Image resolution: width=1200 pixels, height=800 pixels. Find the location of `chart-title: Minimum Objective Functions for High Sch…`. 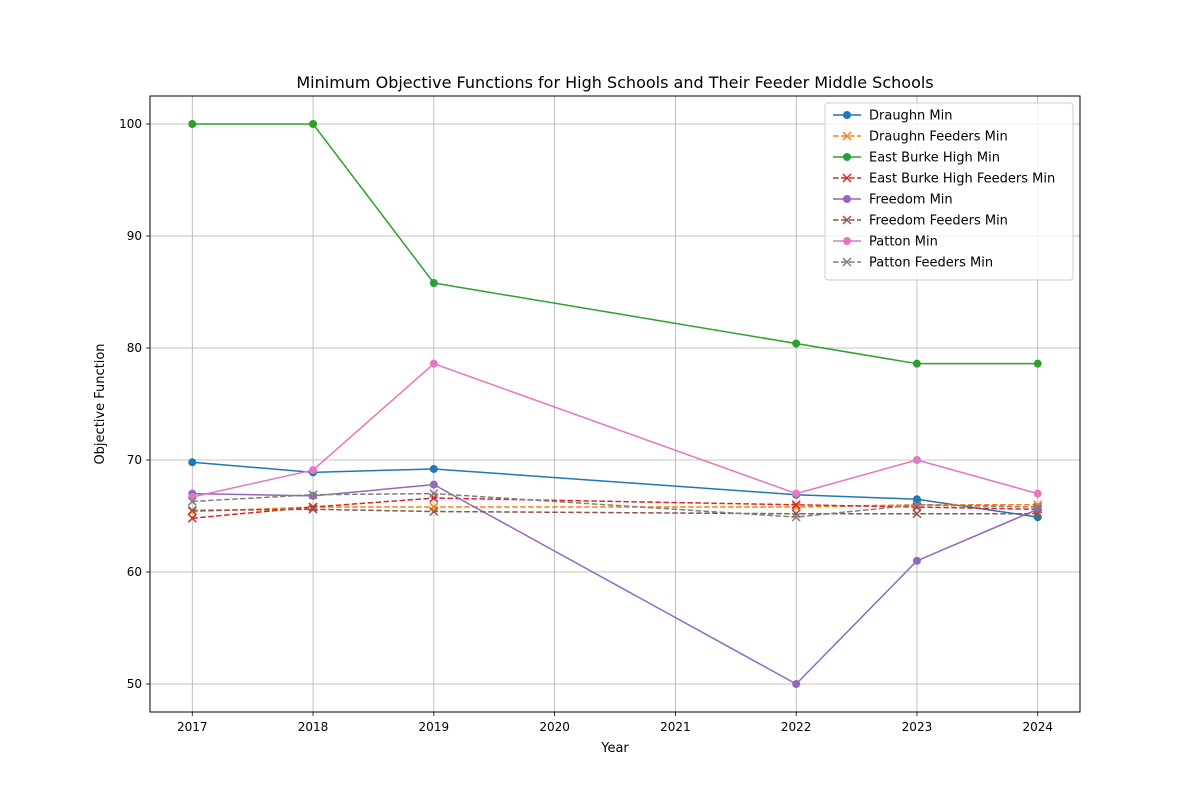

chart-title: Minimum Objective Functions for High Sch… is located at coordinates (614, 82).